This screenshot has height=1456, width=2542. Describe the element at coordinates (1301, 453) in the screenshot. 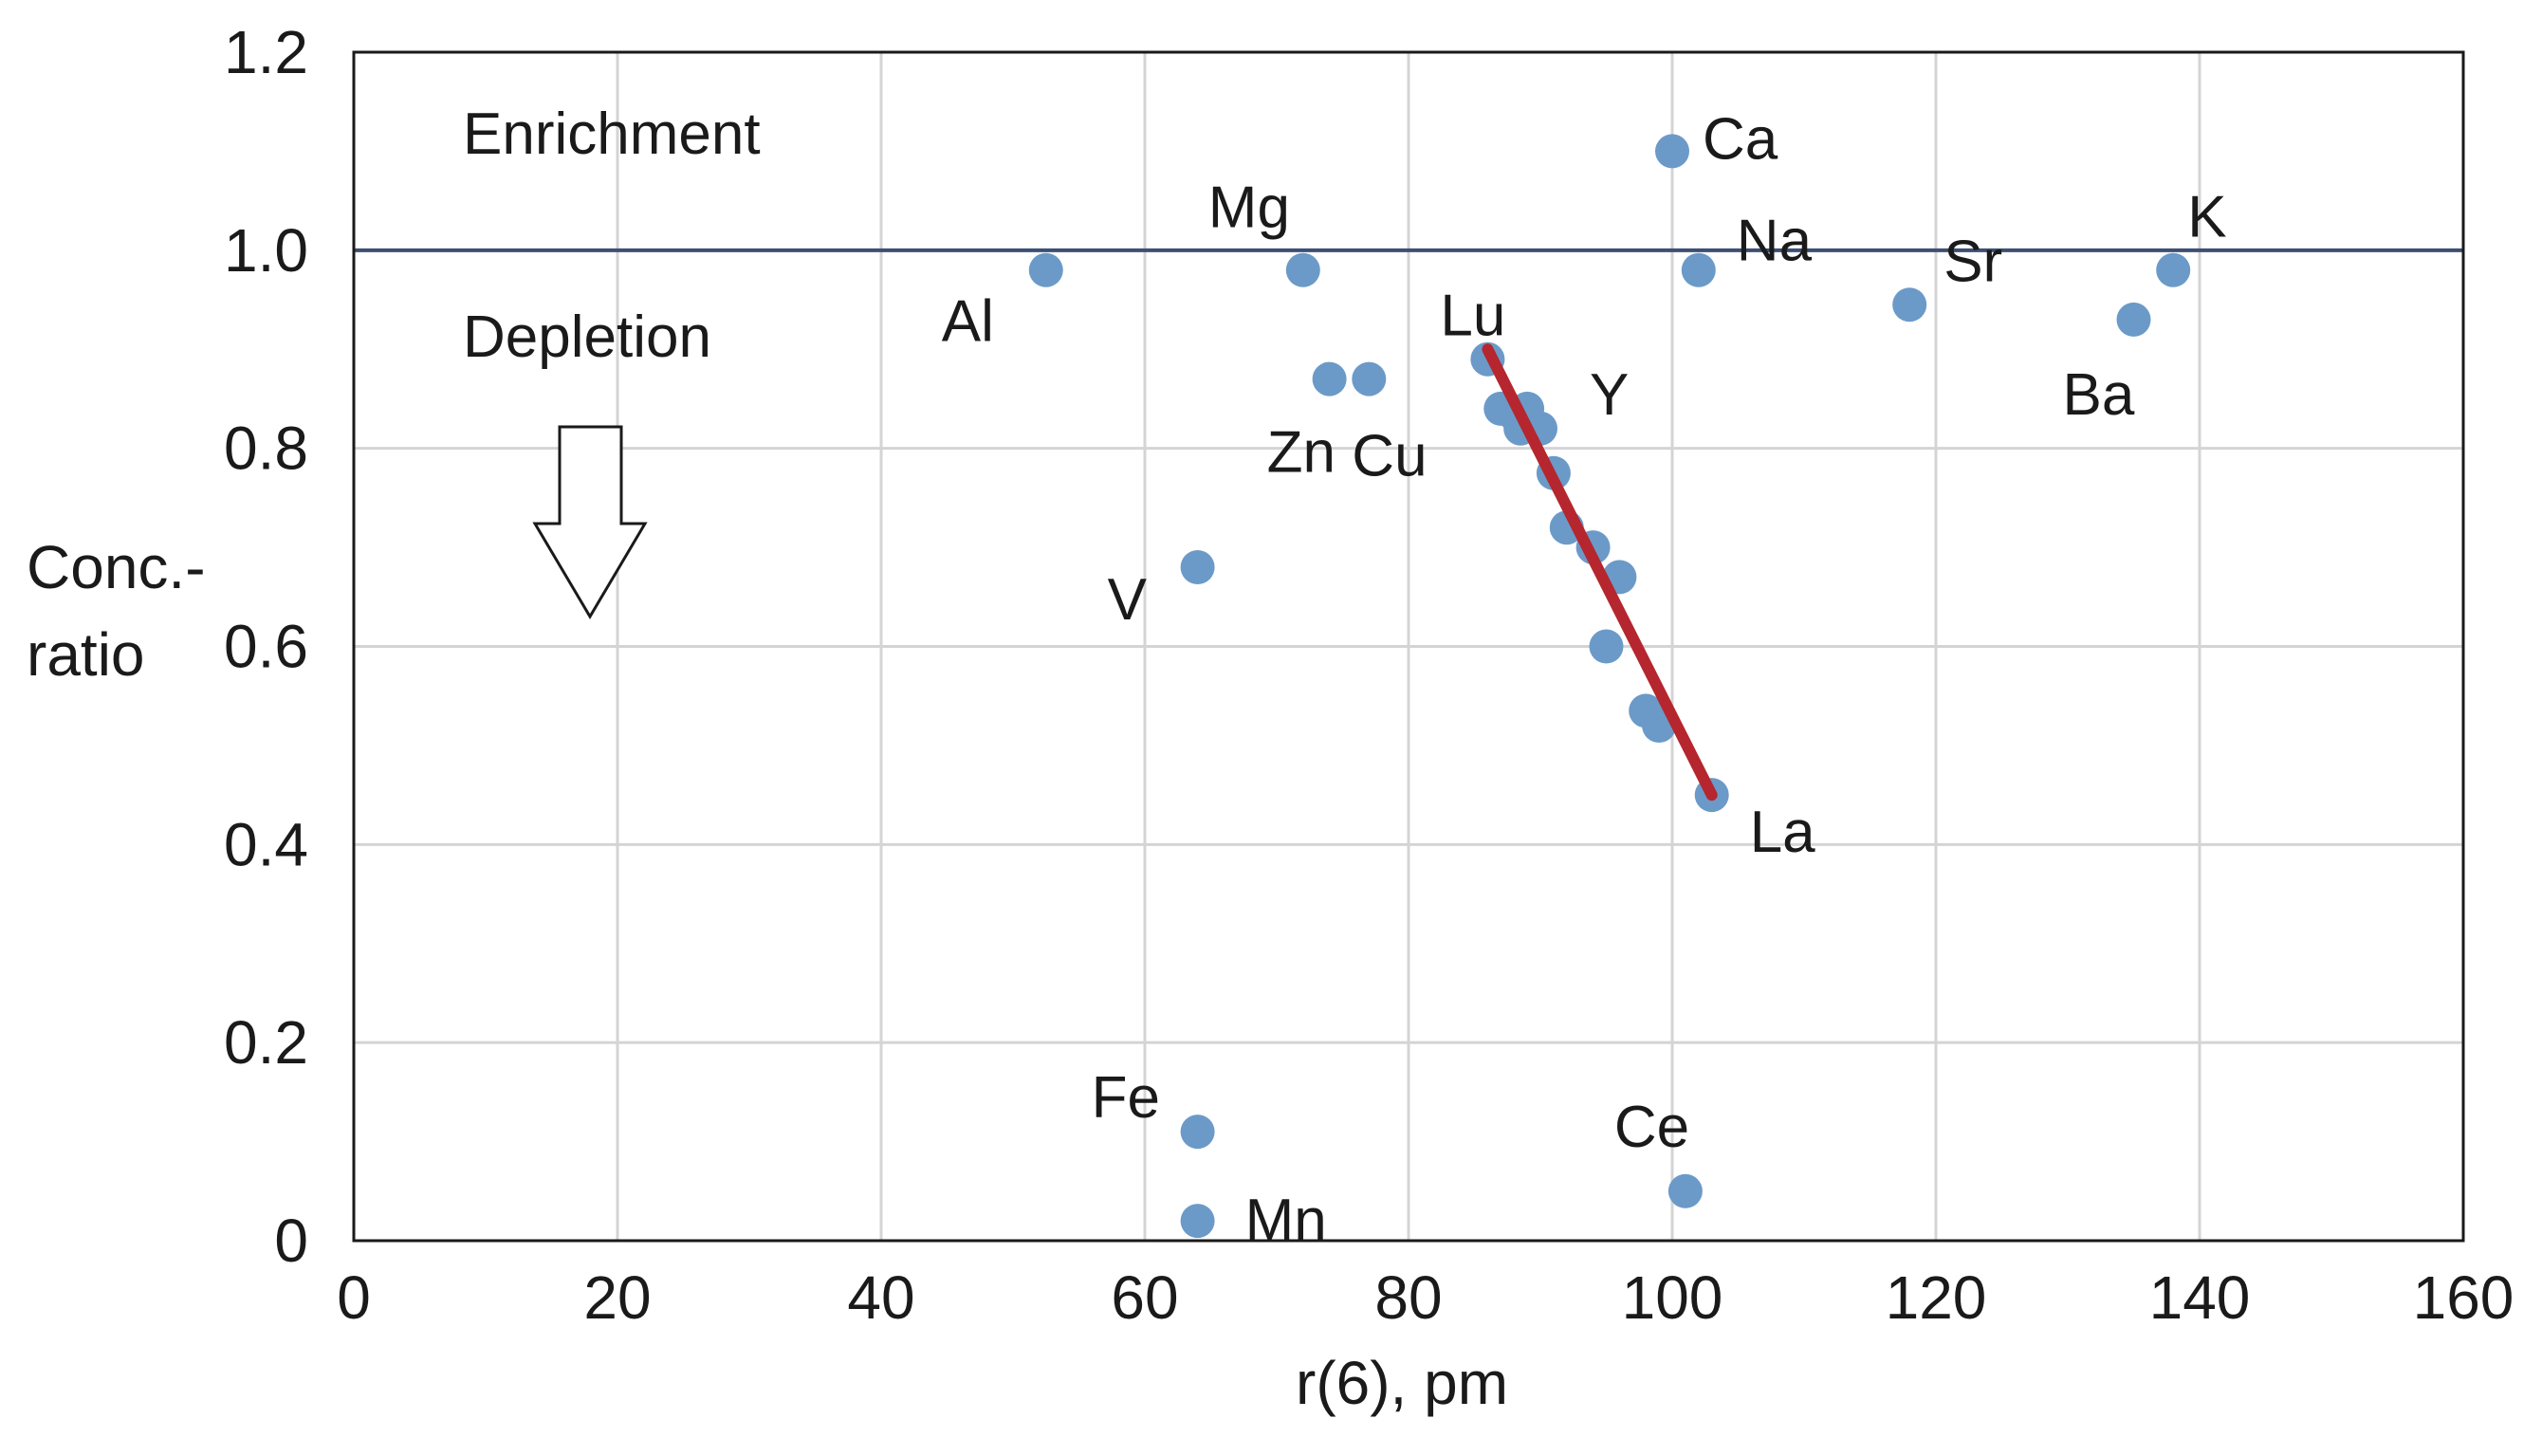

I see `point-label-zn: Zn` at that location.